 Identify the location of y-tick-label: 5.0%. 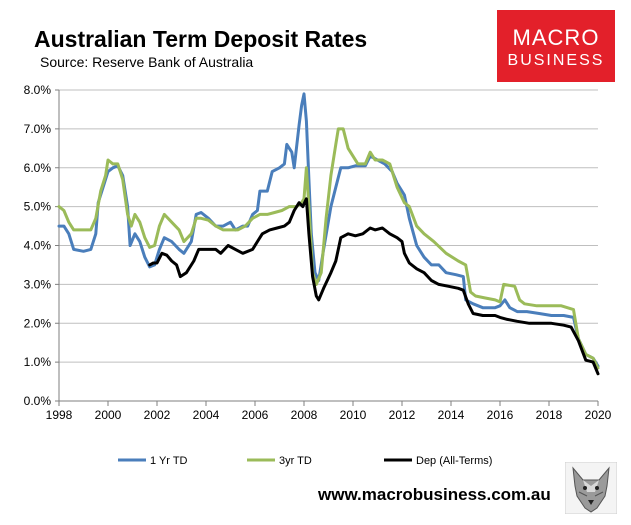
(38, 207).